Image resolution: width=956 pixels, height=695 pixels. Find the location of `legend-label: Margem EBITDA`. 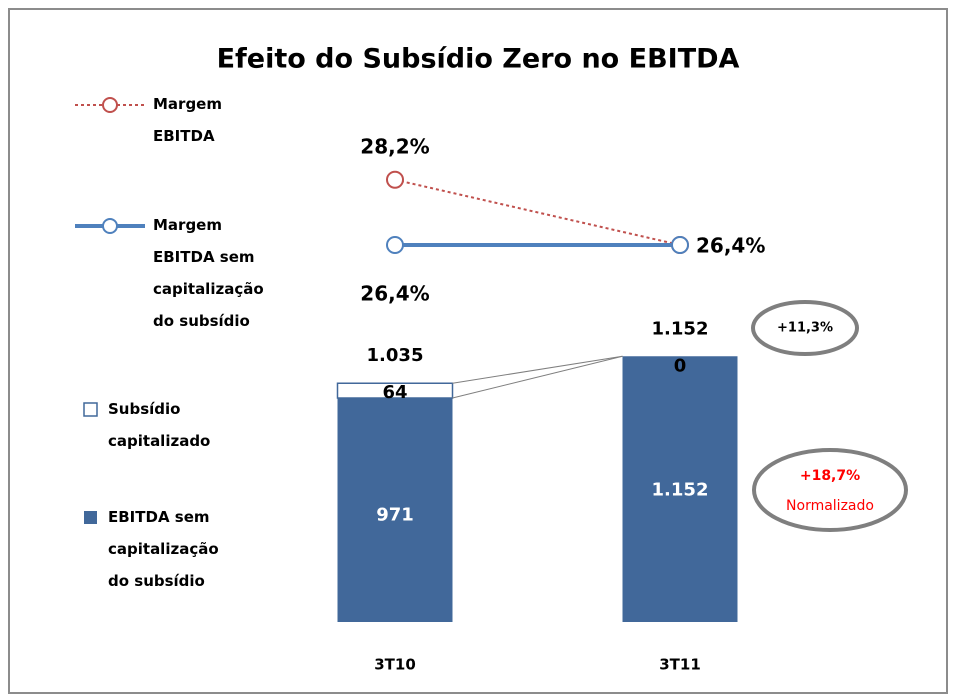

legend-label: Margem EBITDA is located at coordinates (187, 120).